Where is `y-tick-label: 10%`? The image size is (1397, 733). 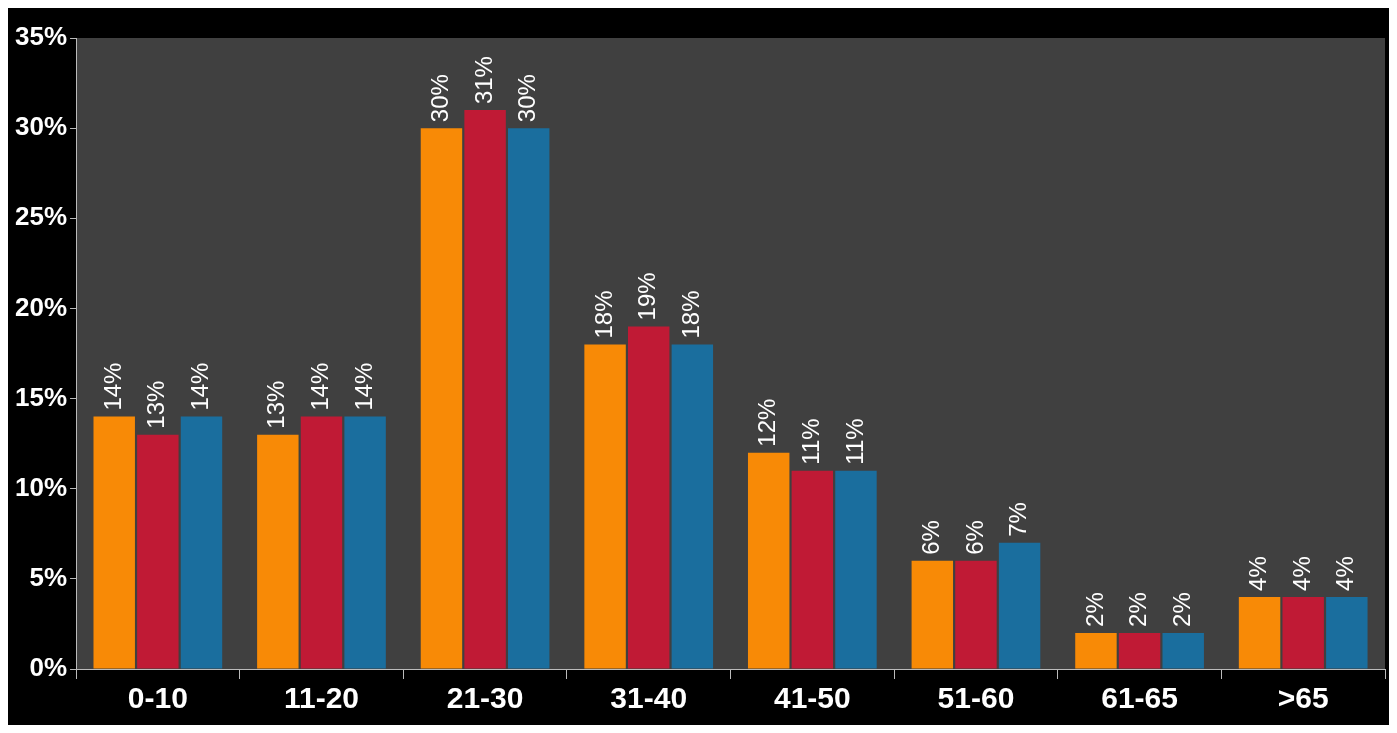 y-tick-label: 10% is located at coordinates (41, 486).